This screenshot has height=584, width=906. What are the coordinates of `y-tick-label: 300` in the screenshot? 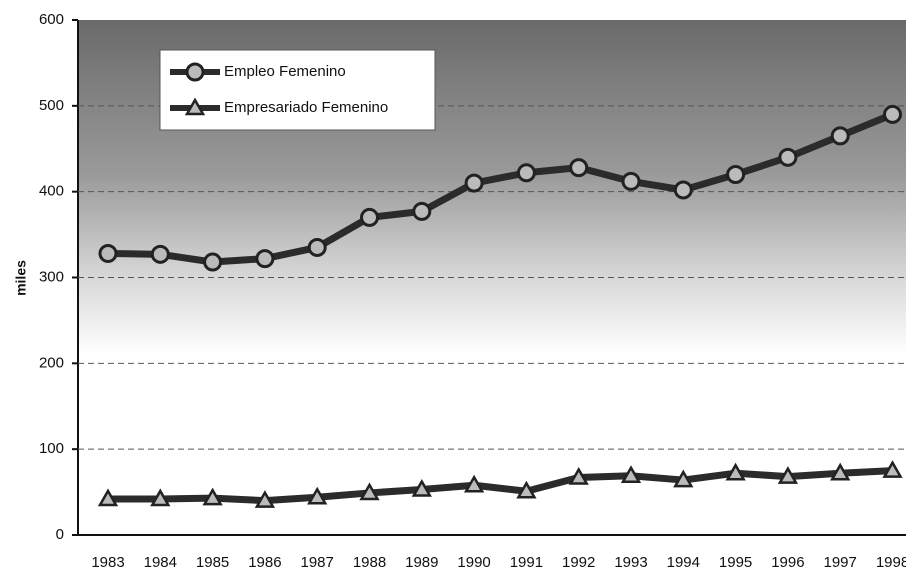 It's located at (51, 276).